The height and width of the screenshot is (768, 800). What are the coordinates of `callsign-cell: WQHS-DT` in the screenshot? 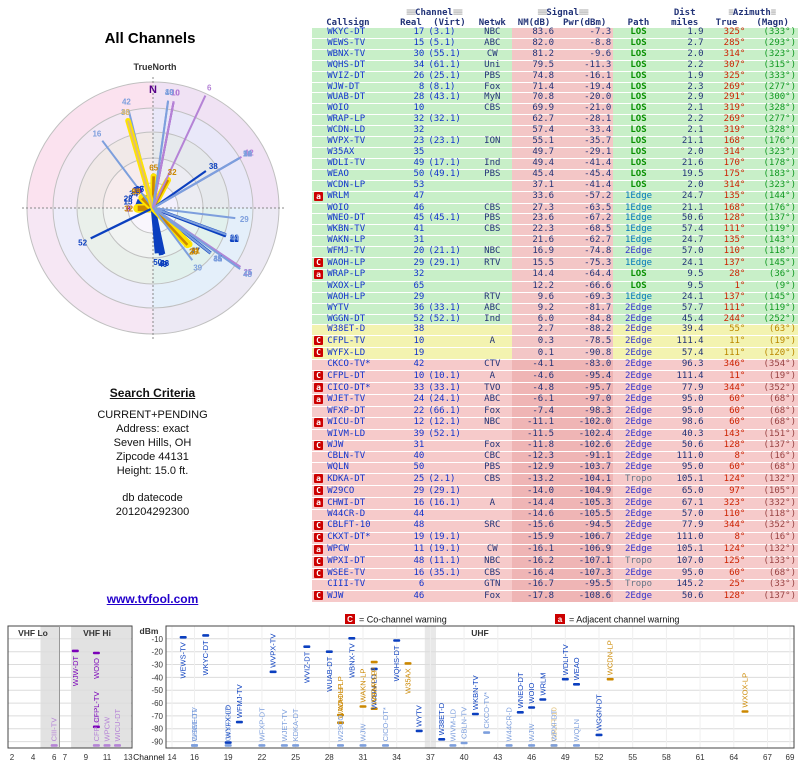 It's located at (360, 66).